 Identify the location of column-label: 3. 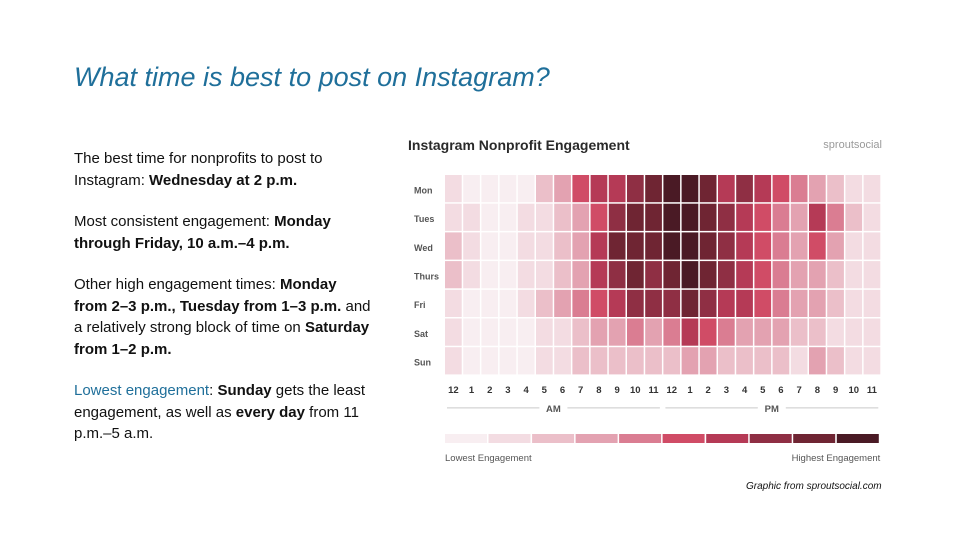
(507, 390).